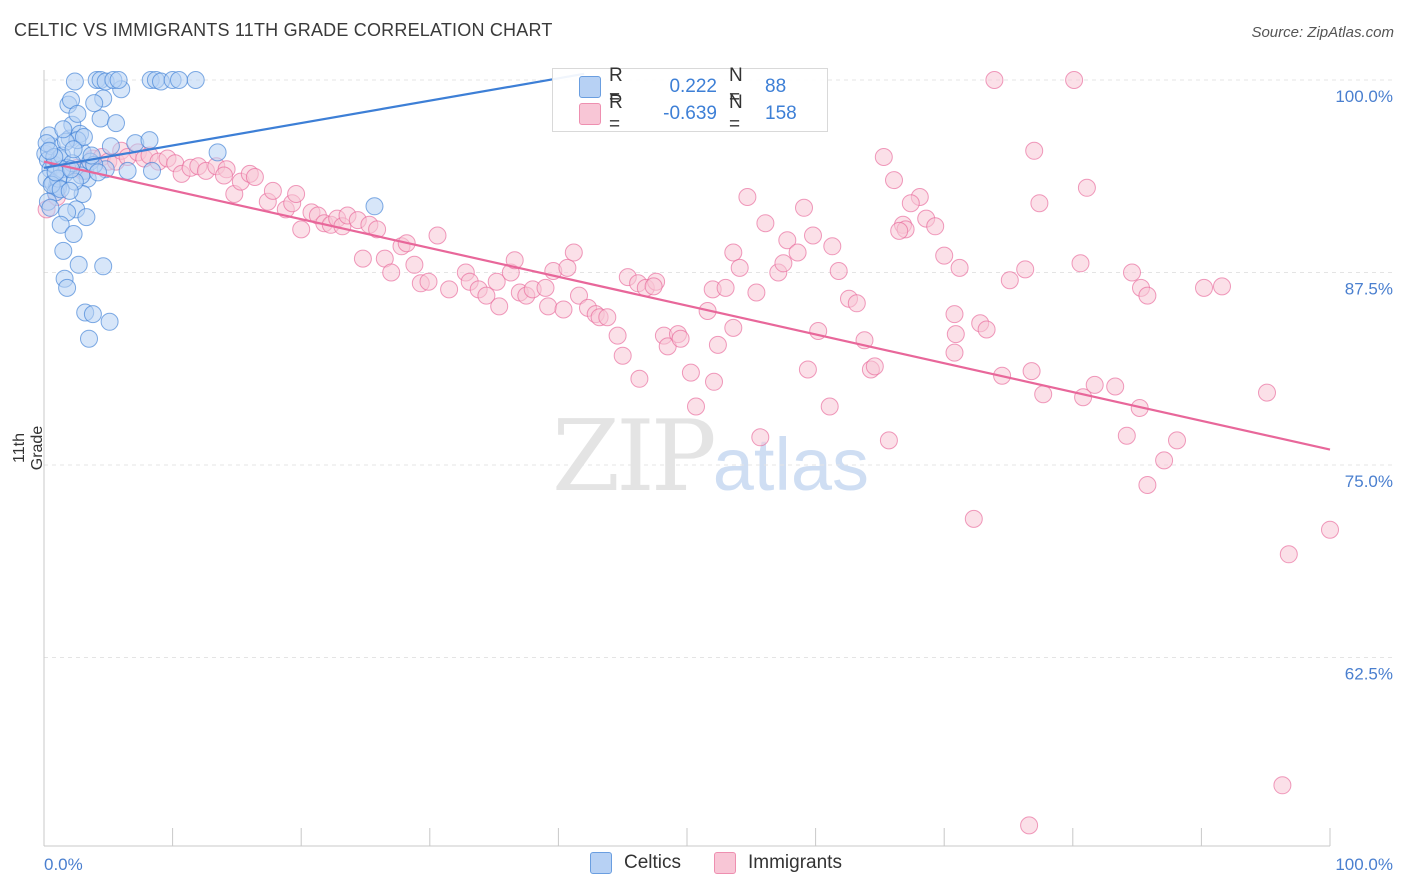  Describe the element at coordinates (778, 863) in the screenshot. I see `legend-item-immigrants: Immigrants` at that location.